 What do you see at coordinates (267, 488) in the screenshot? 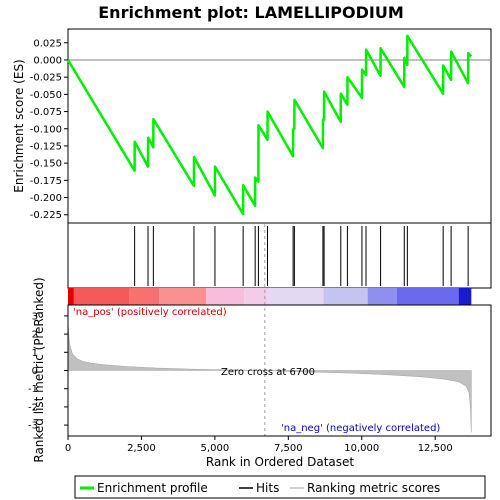
I see `legend-hits-label: Hits` at bounding box center [267, 488].